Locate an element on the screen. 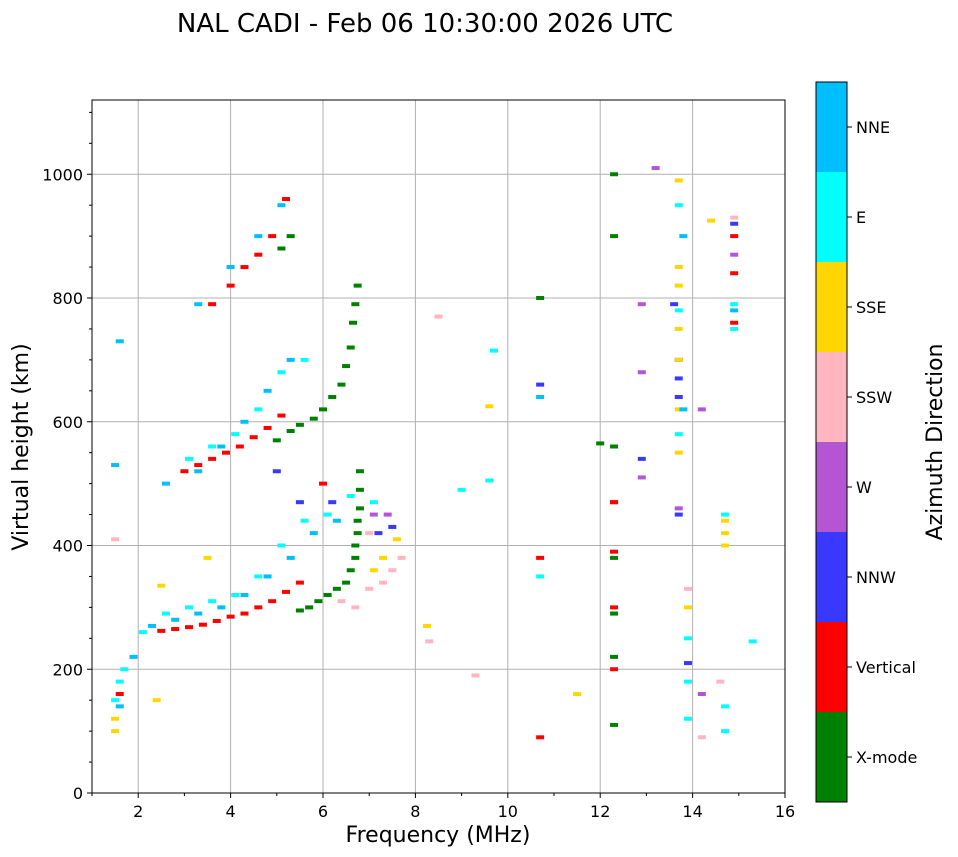 This screenshot has width=958, height=857. y-axis-ticks: 0 200 400 600 800 1000 is located at coordinates (67, 457).